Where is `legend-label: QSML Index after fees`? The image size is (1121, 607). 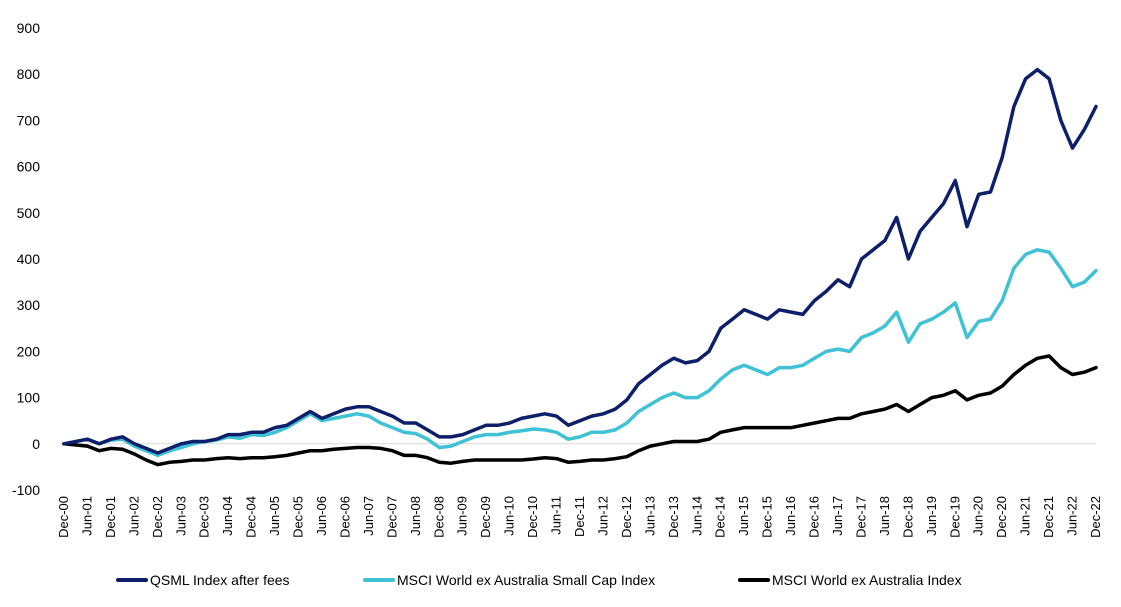
legend-label: QSML Index after fees is located at coordinates (220, 580).